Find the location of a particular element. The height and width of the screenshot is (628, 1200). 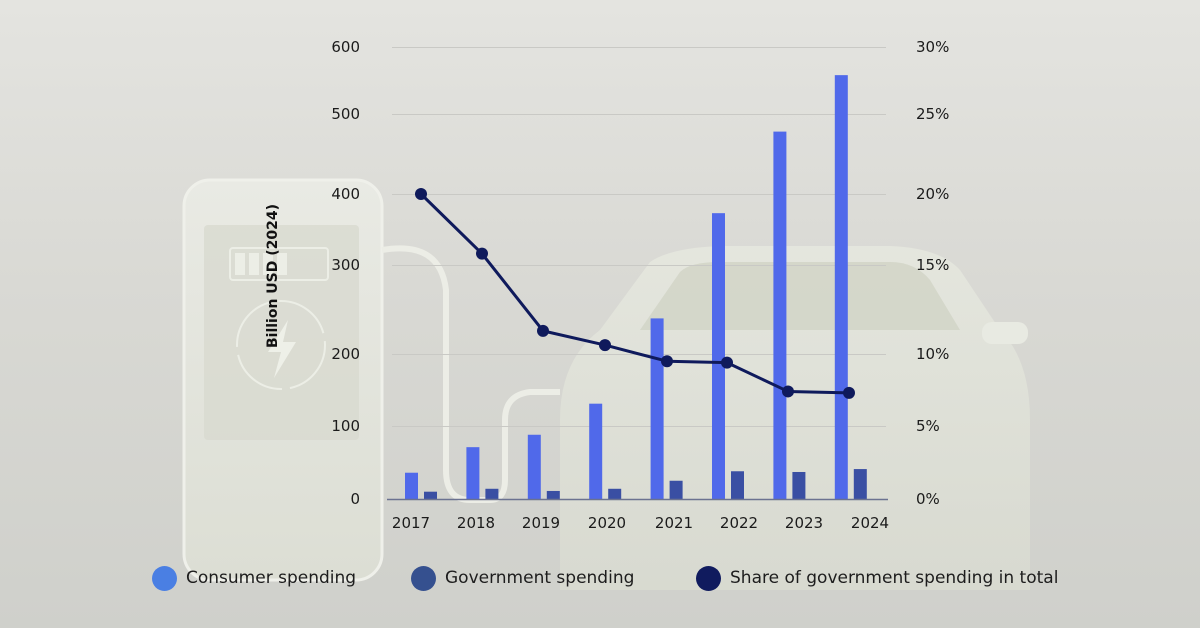

bar-consumer-2018 is located at coordinates (473, 473).